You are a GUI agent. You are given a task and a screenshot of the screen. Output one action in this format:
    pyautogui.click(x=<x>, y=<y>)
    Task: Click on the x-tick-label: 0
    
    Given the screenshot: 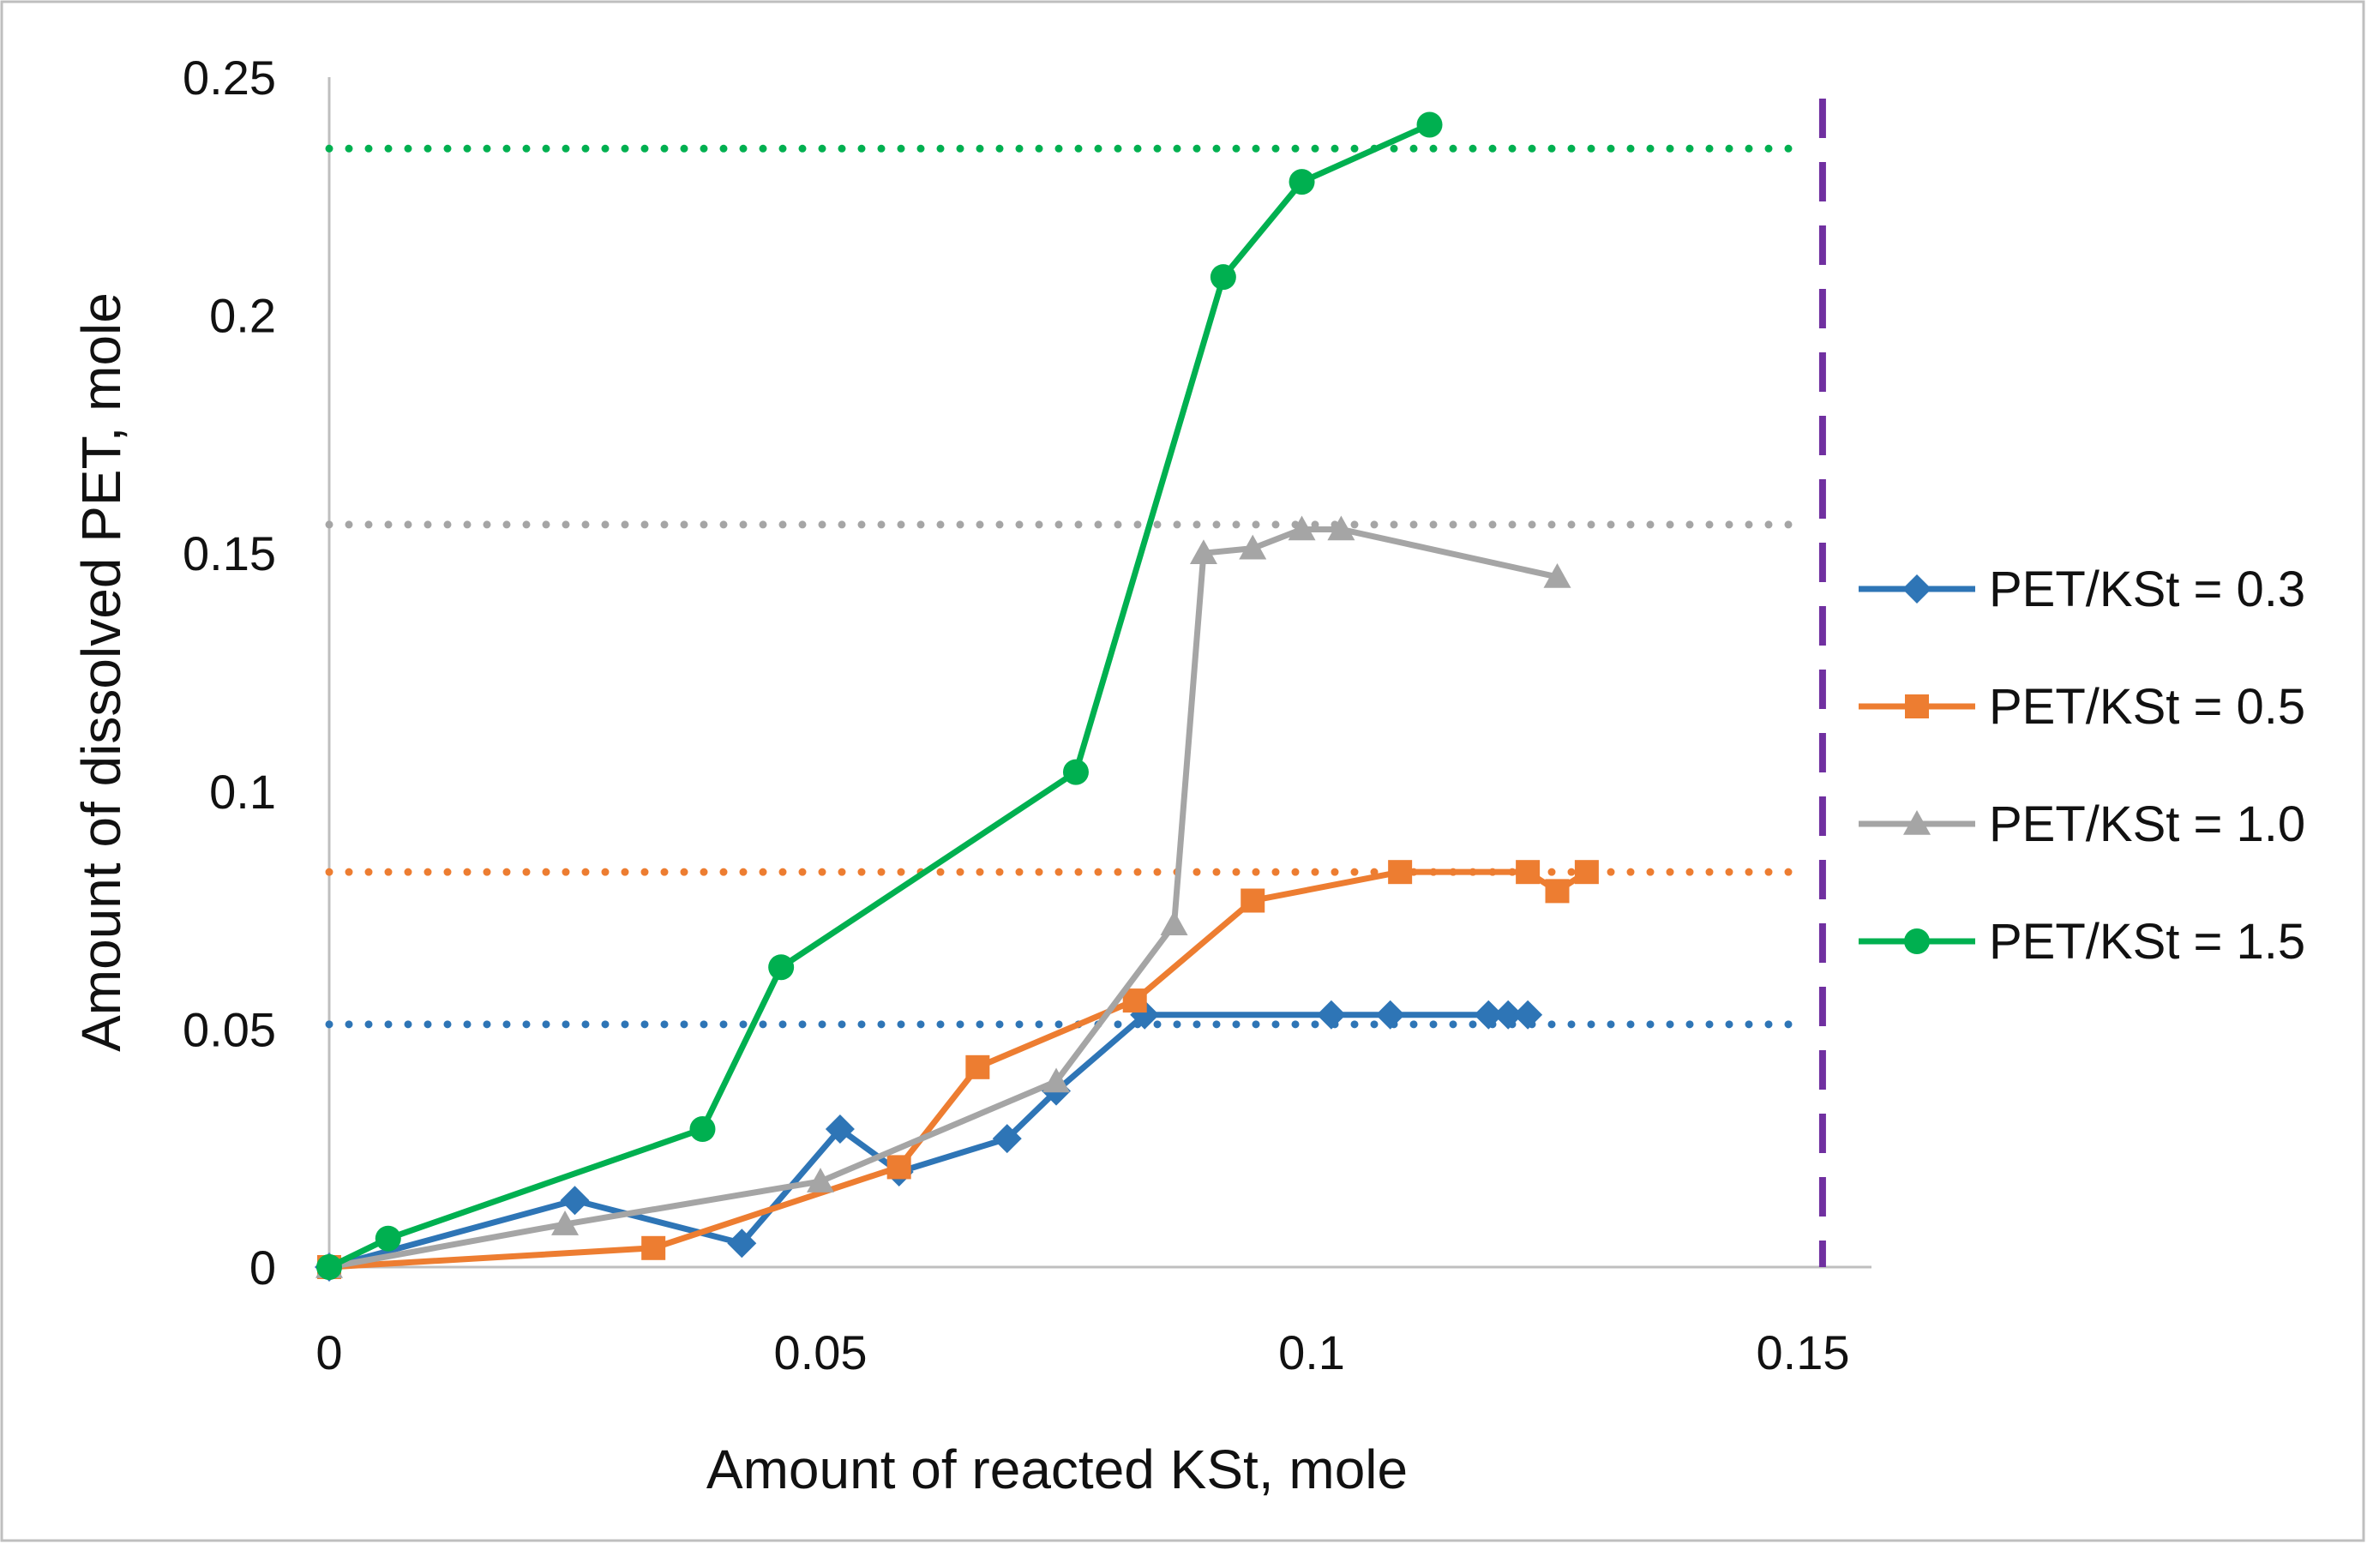 What is the action you would take?
    pyautogui.click(x=328, y=1352)
    